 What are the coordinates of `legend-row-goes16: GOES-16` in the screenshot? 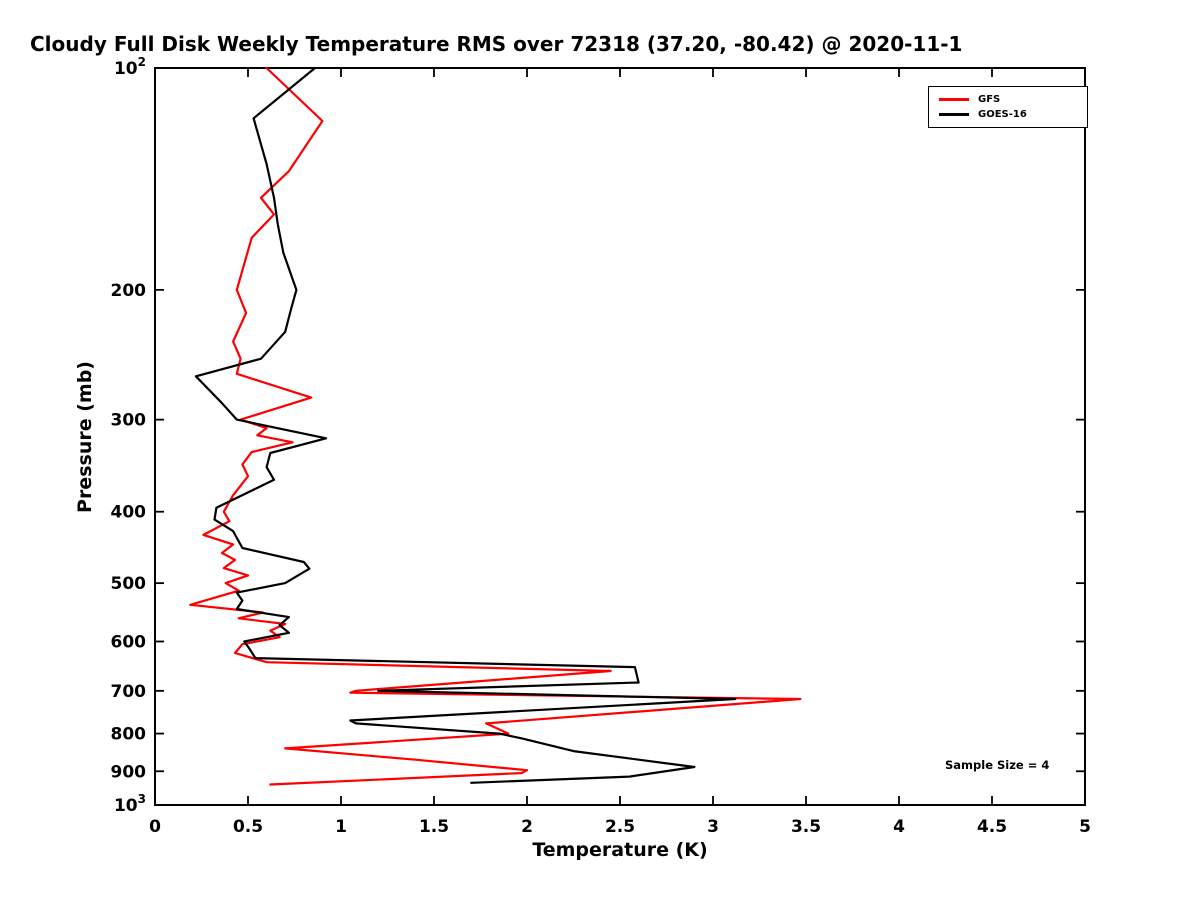 It's located at (1013, 114).